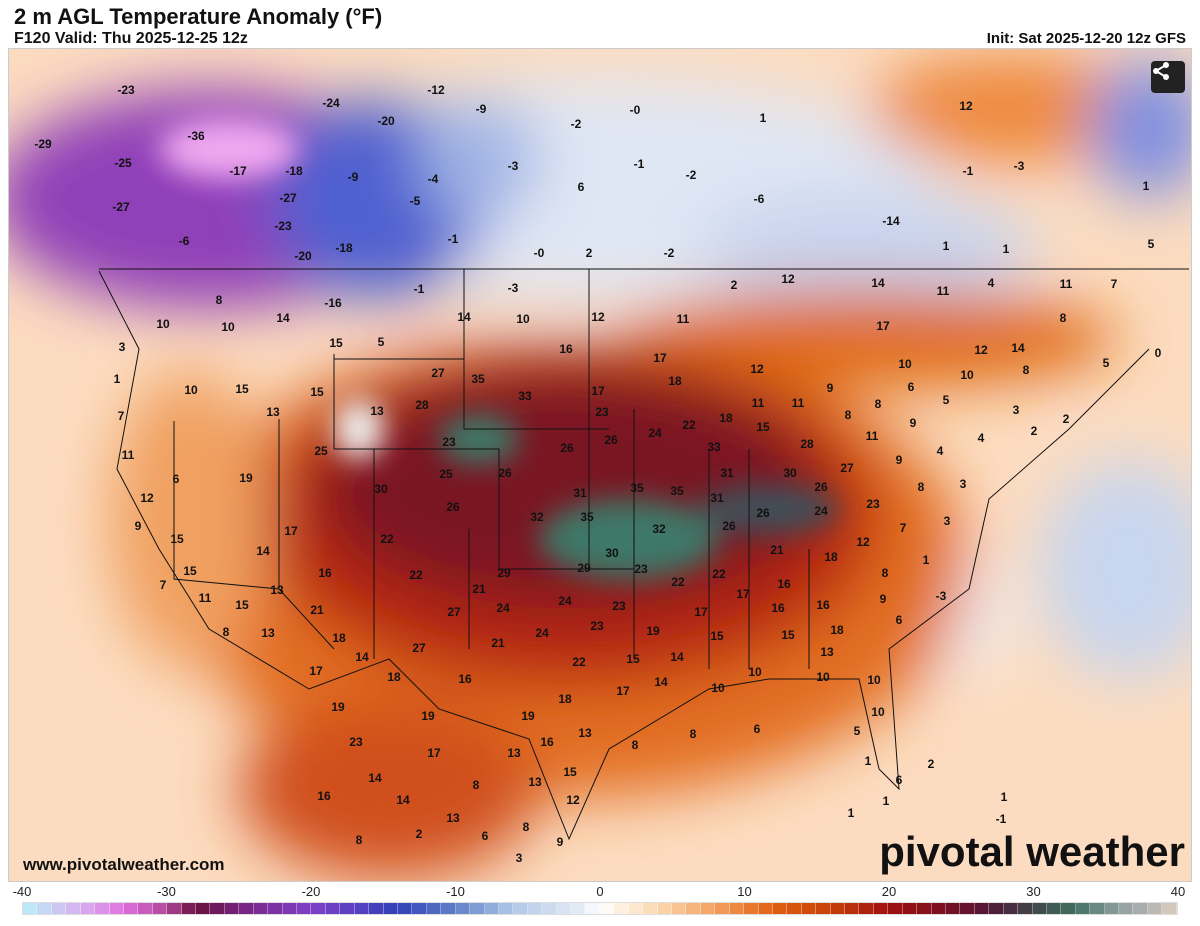  Describe the element at coordinates (455, 891) in the screenshot. I see `colorbar-tick-label: -10` at that location.